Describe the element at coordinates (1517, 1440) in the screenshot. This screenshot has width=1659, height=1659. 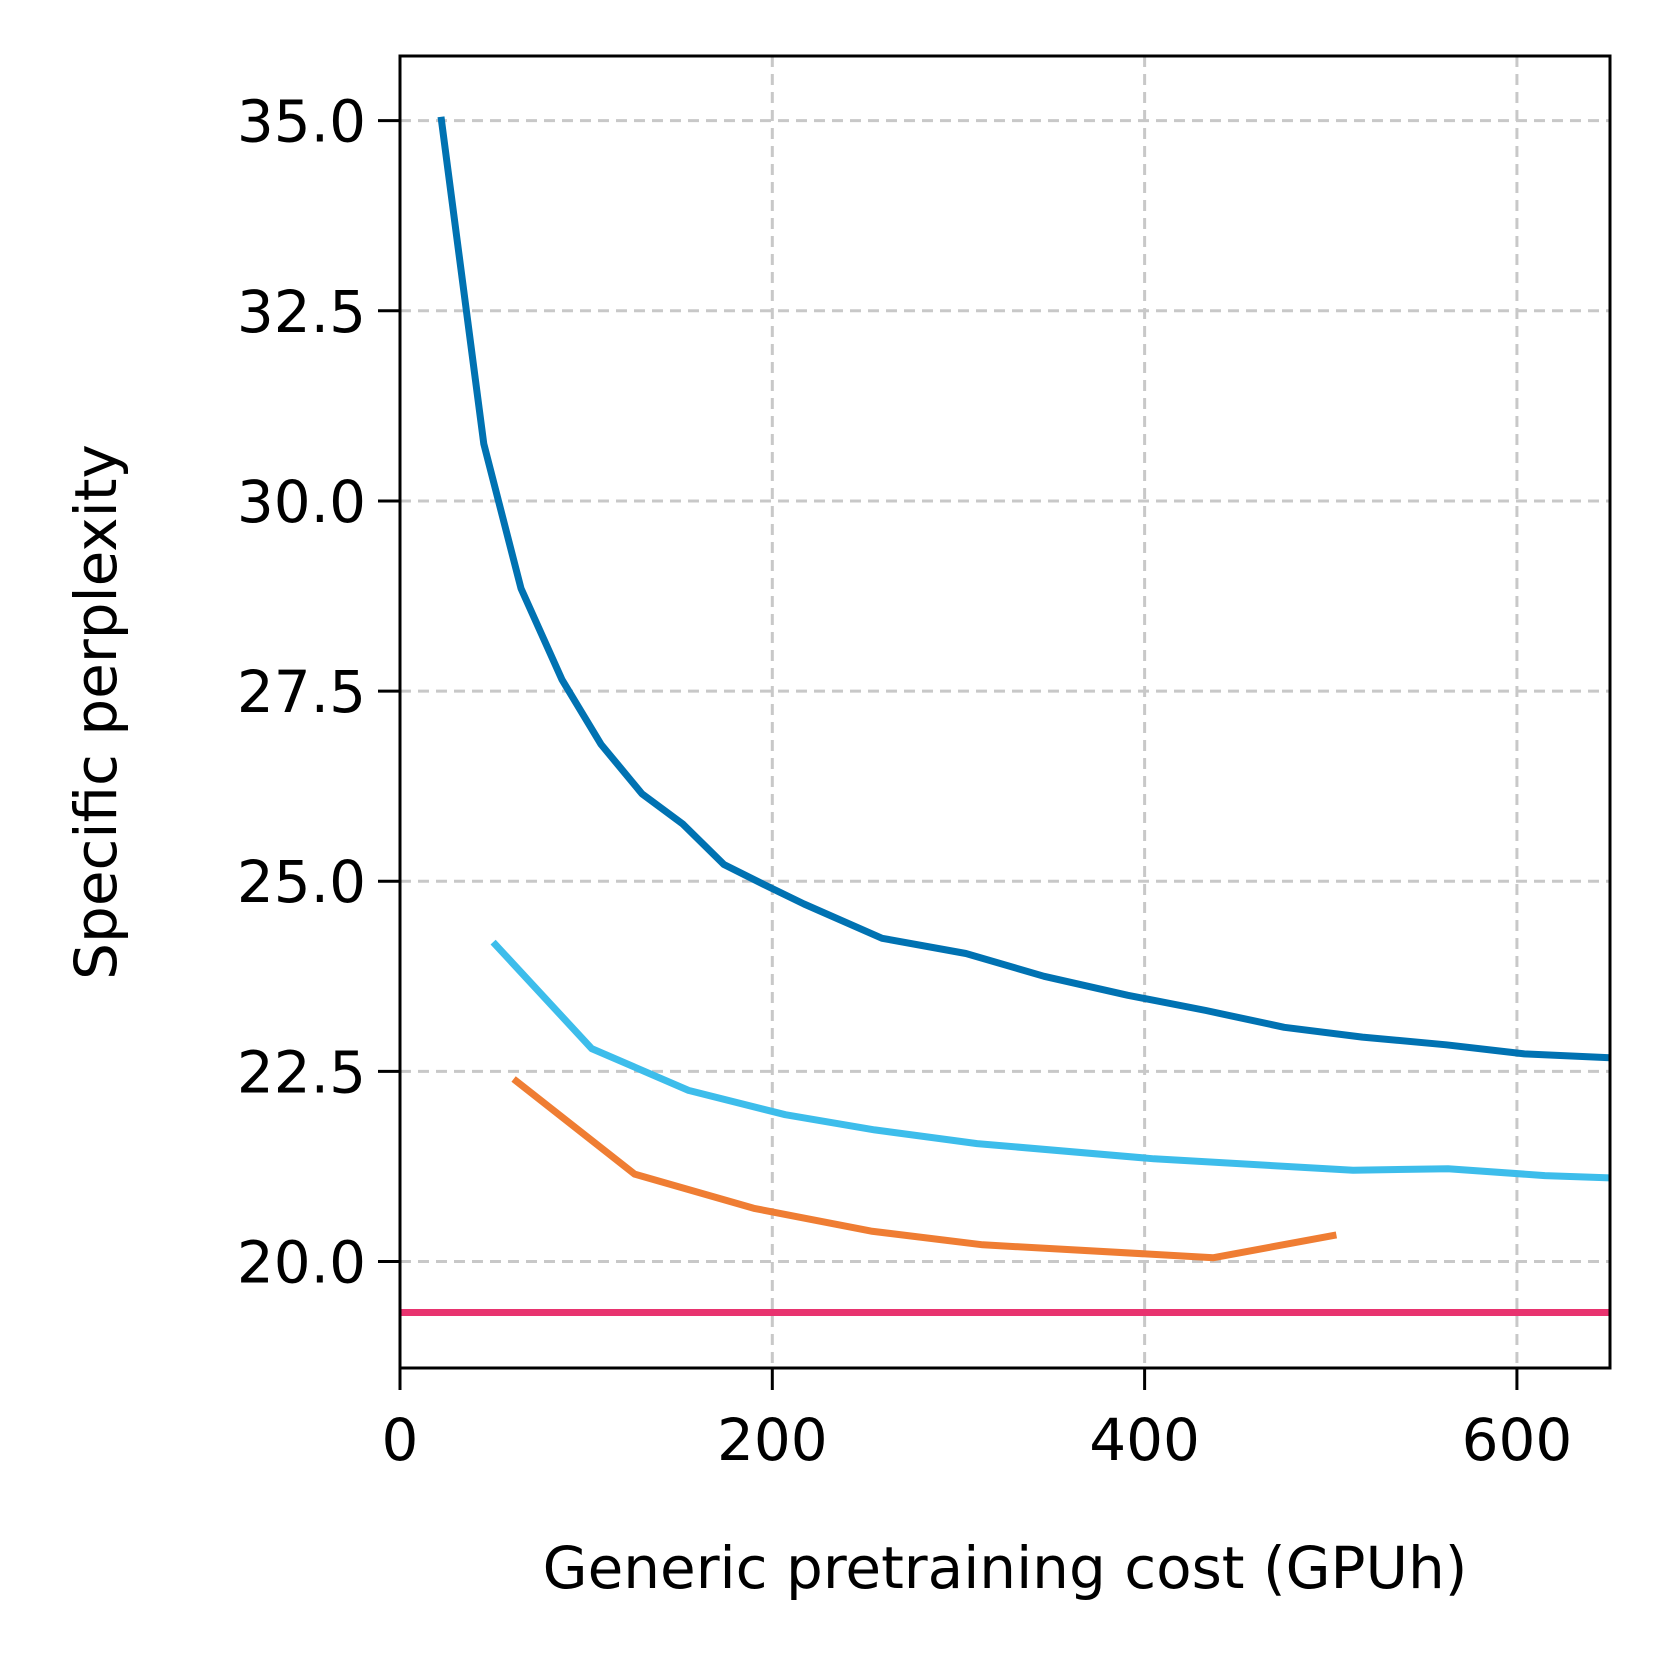
I see `x-tick-label: 600` at that location.